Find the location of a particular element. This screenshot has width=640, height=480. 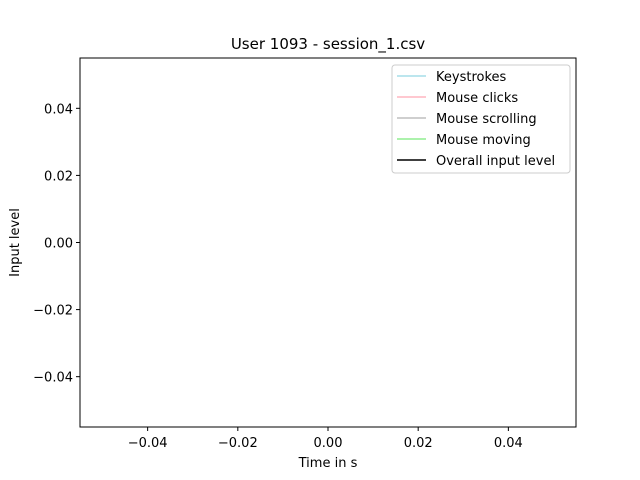

y-tick-label: 0.02 is located at coordinates (58, 176).